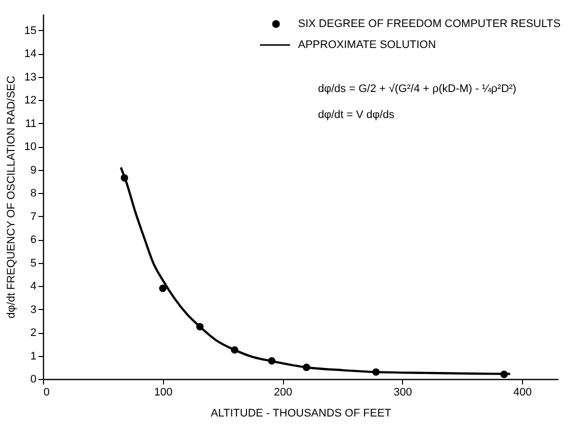 This screenshot has width=587, height=431. Describe the element at coordinates (33, 356) in the screenshot. I see `y-tick-label: 1` at that location.